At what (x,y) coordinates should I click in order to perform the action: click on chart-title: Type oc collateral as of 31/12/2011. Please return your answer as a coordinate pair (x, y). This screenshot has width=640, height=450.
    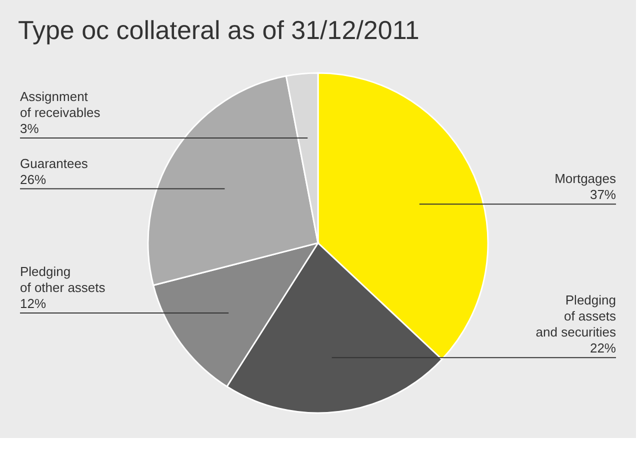
    Looking at the image, I should click on (219, 30).